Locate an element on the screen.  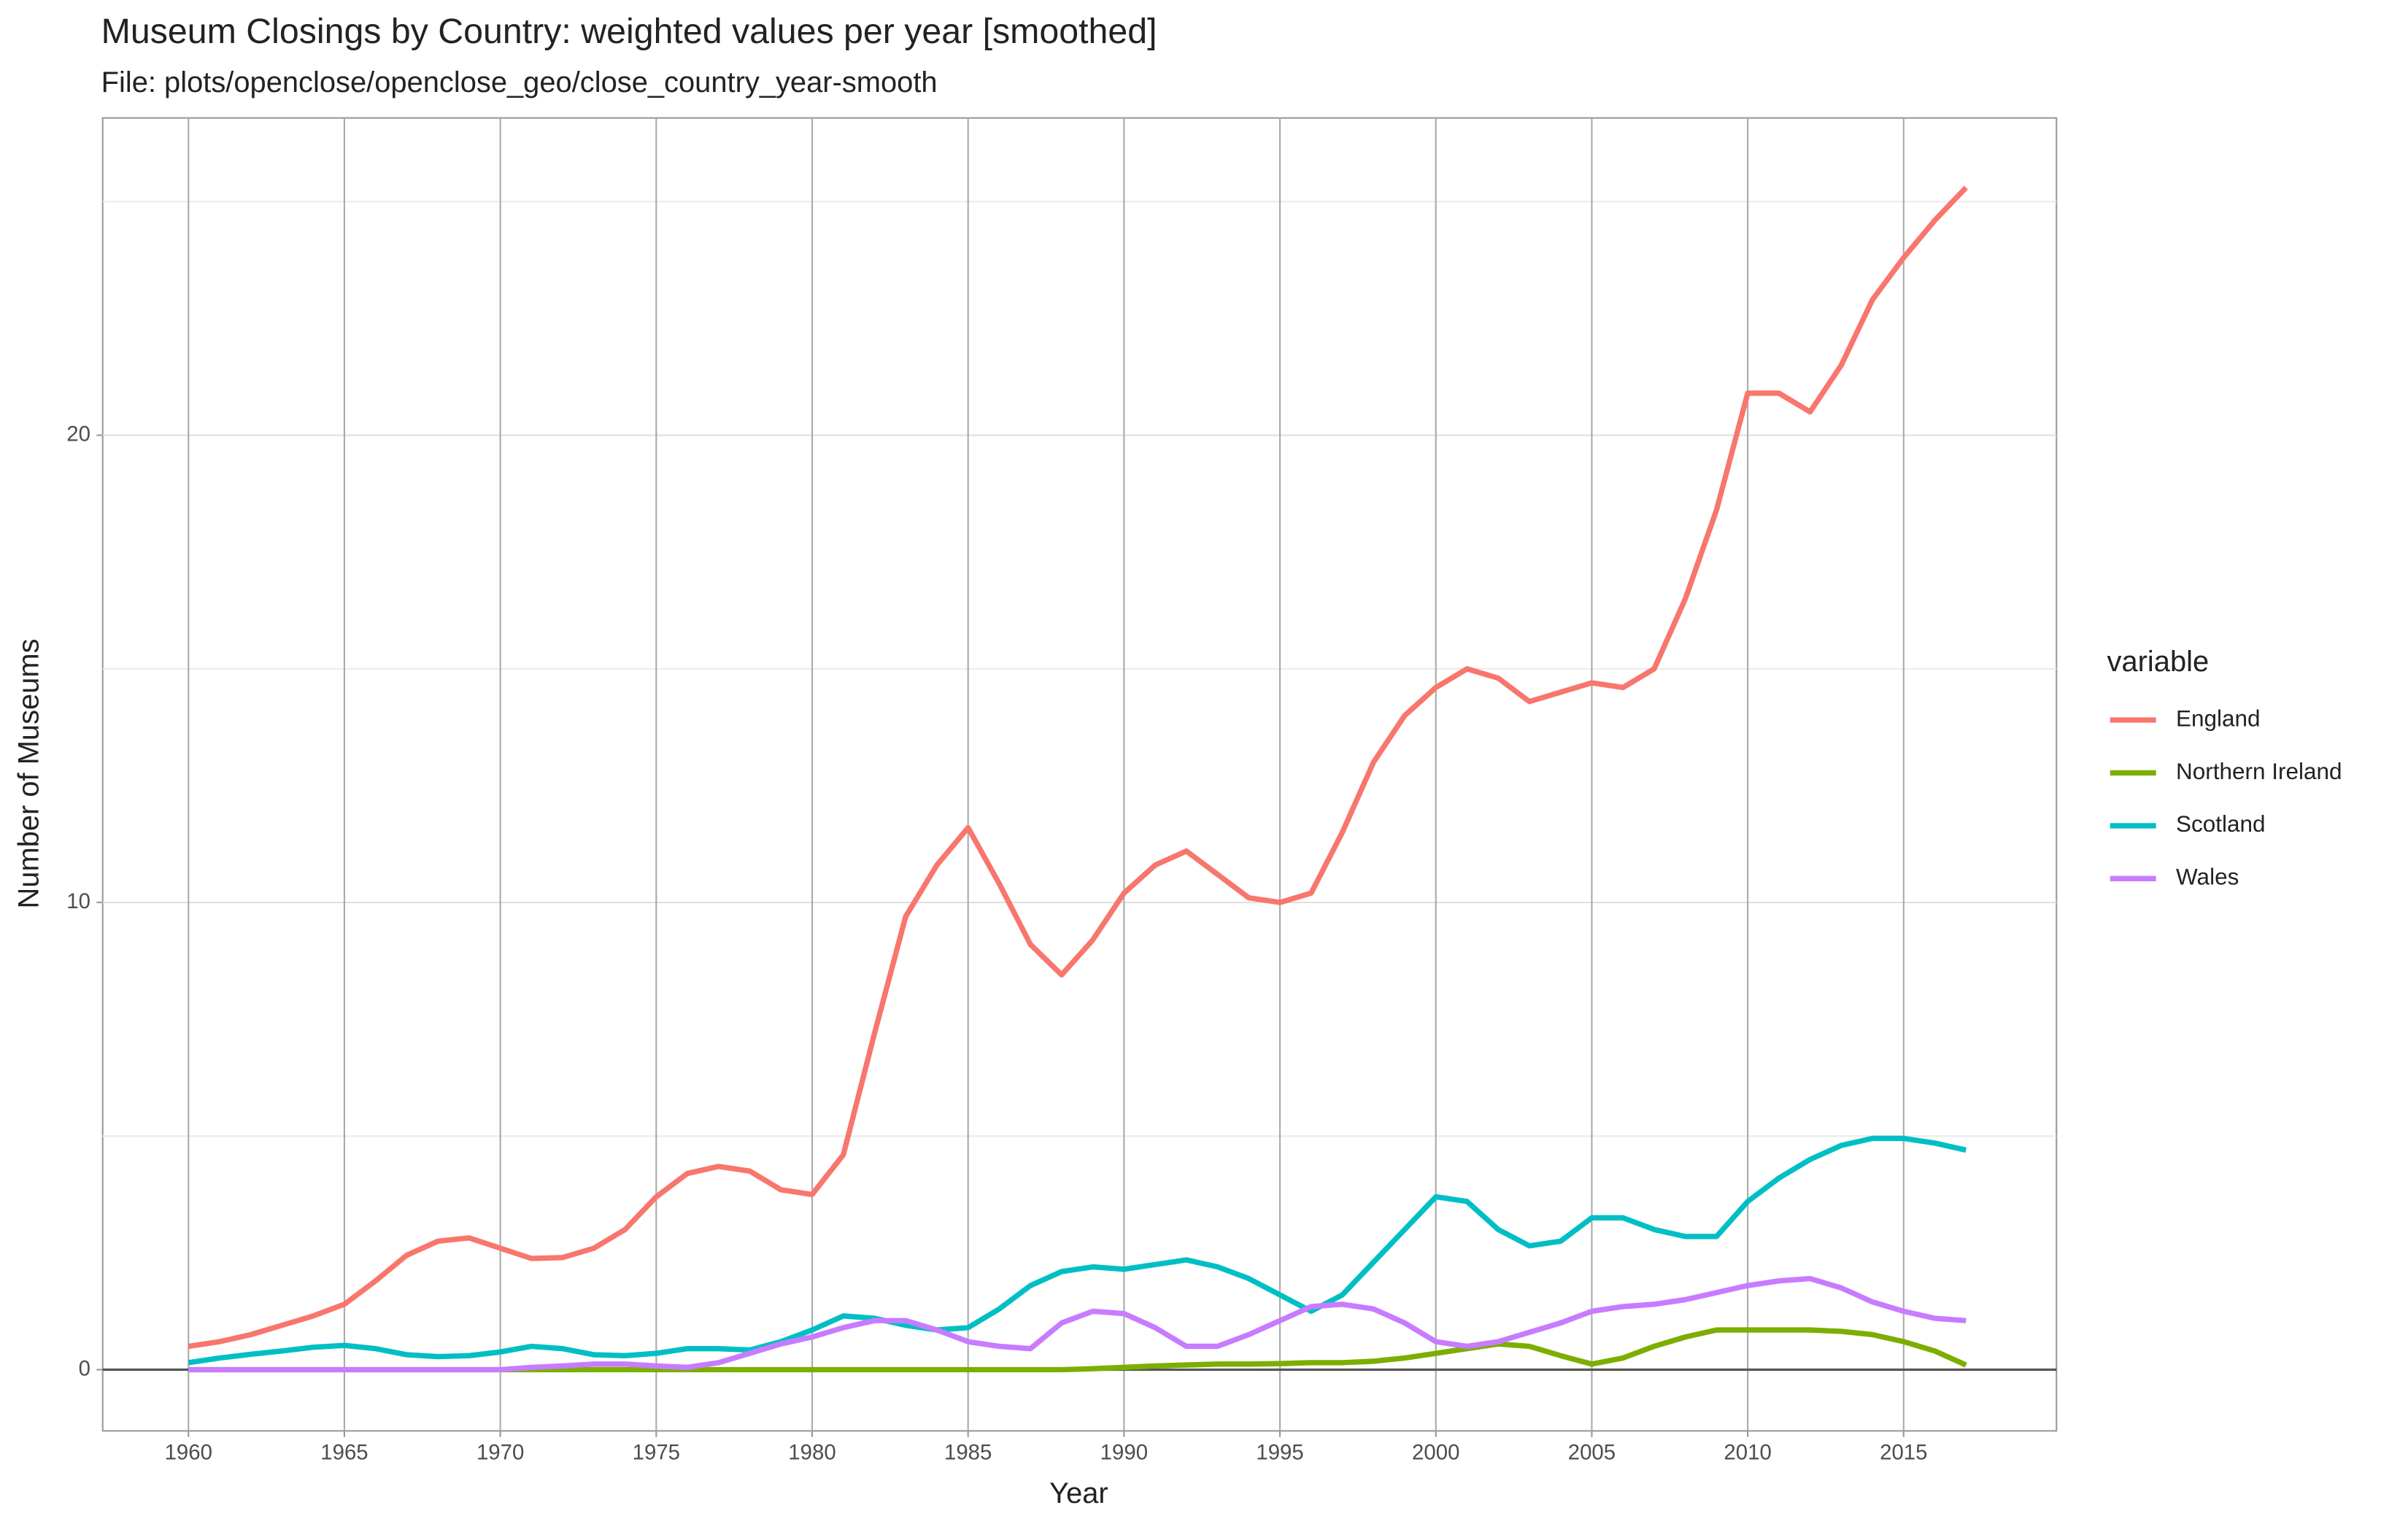
x-tick-label: 1975 is located at coordinates (656, 1453).